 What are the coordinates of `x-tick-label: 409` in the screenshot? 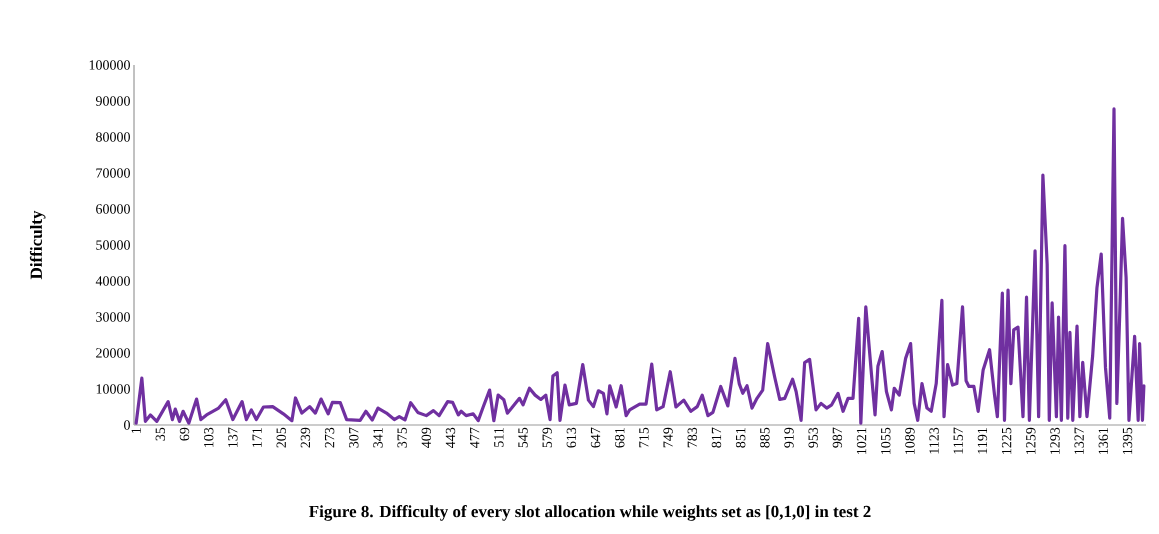 It's located at (426, 437).